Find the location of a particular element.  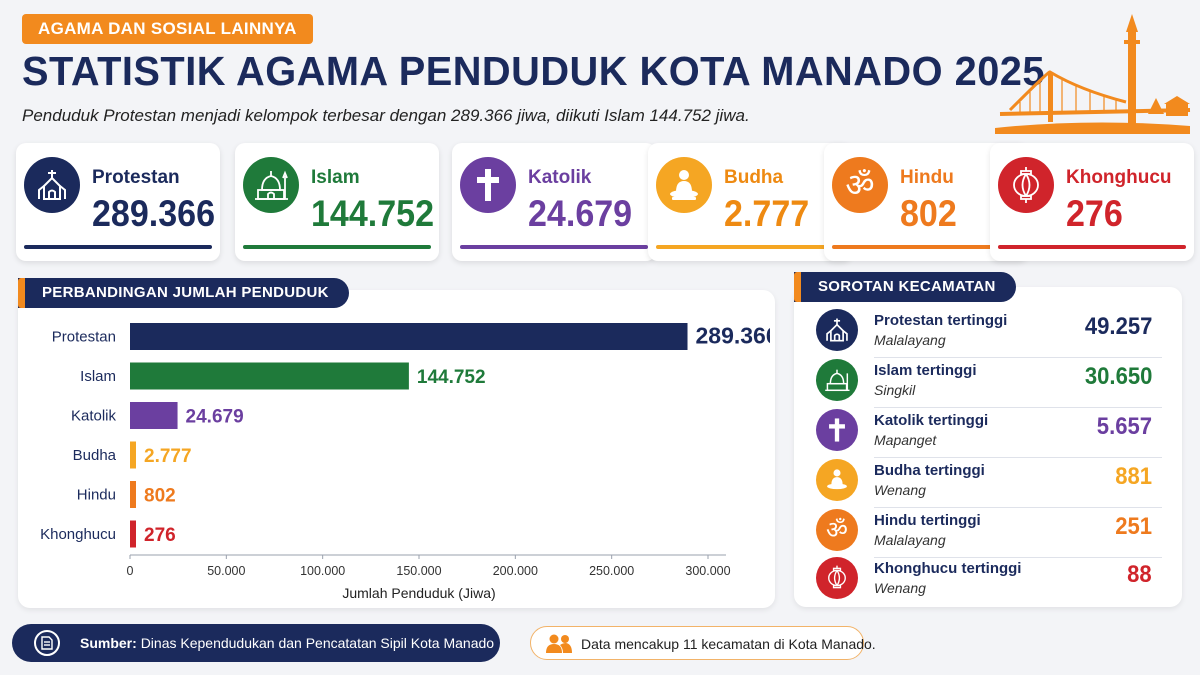

category-label: Hindu is located at coordinates (96, 495).